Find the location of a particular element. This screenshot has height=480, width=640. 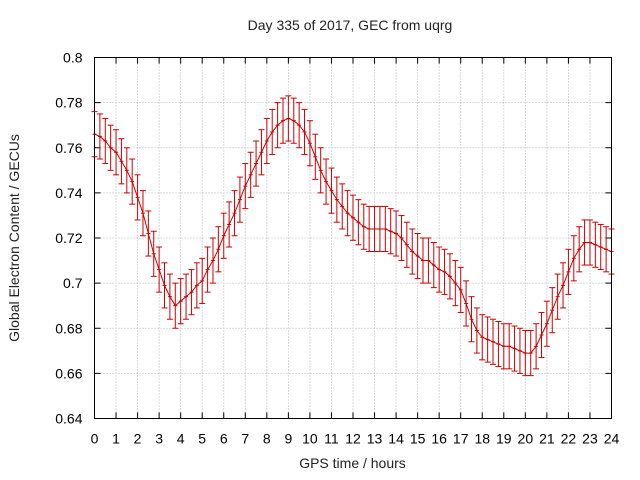

x-tick-label: 5 is located at coordinates (202, 439).